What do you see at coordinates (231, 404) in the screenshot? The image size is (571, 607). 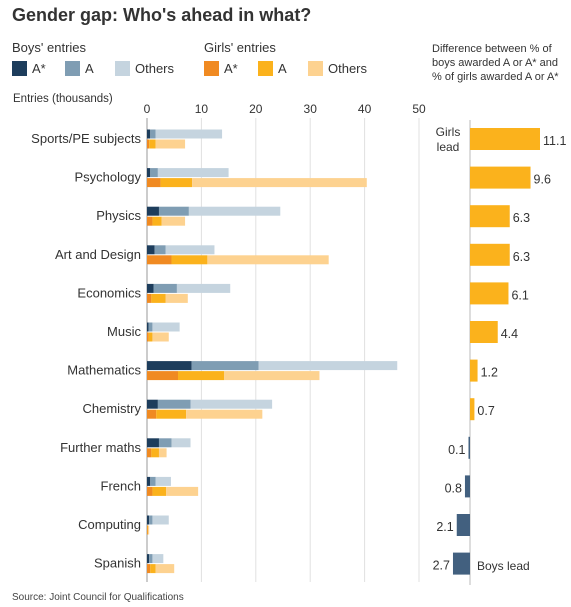 I see `bar-boys-others-chemistry` at bounding box center [231, 404].